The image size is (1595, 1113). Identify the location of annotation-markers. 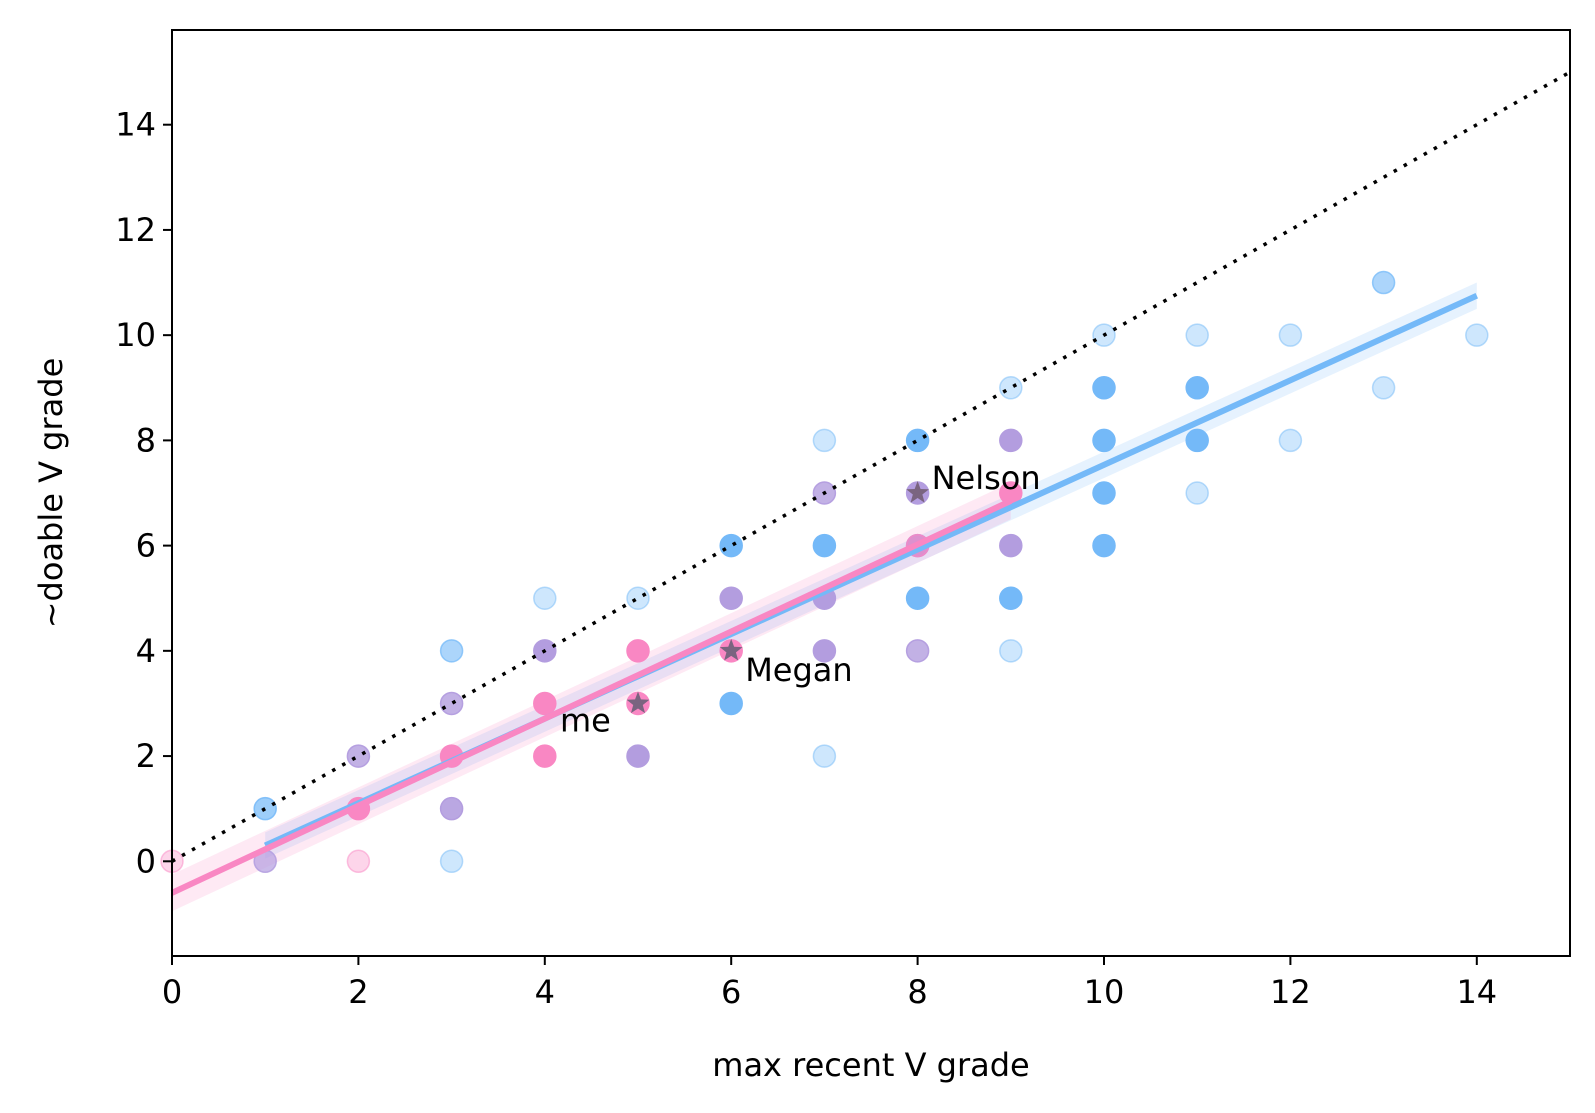
(778, 597).